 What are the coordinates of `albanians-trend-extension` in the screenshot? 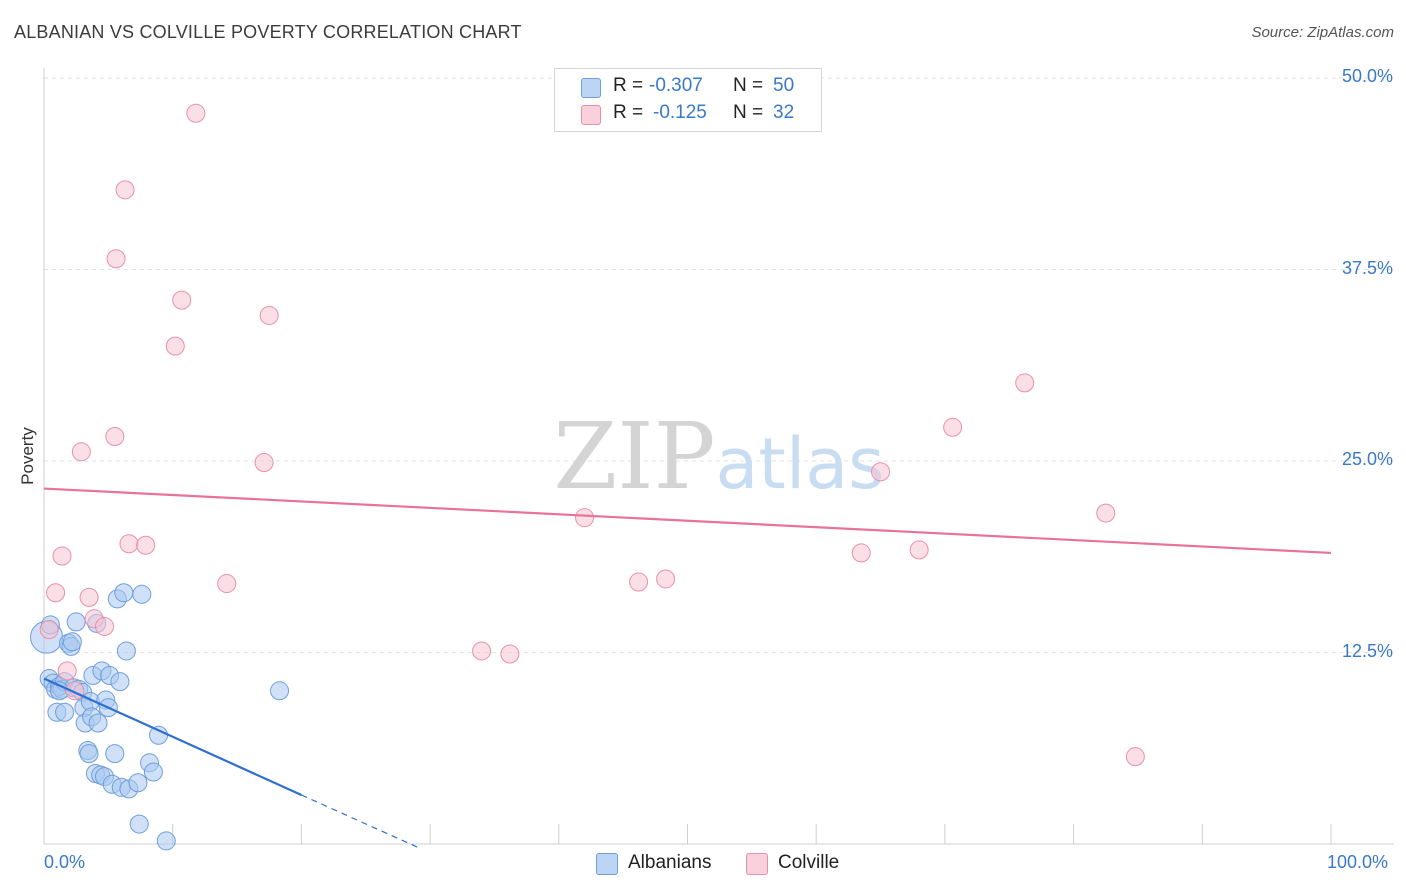 It's located at (359, 821).